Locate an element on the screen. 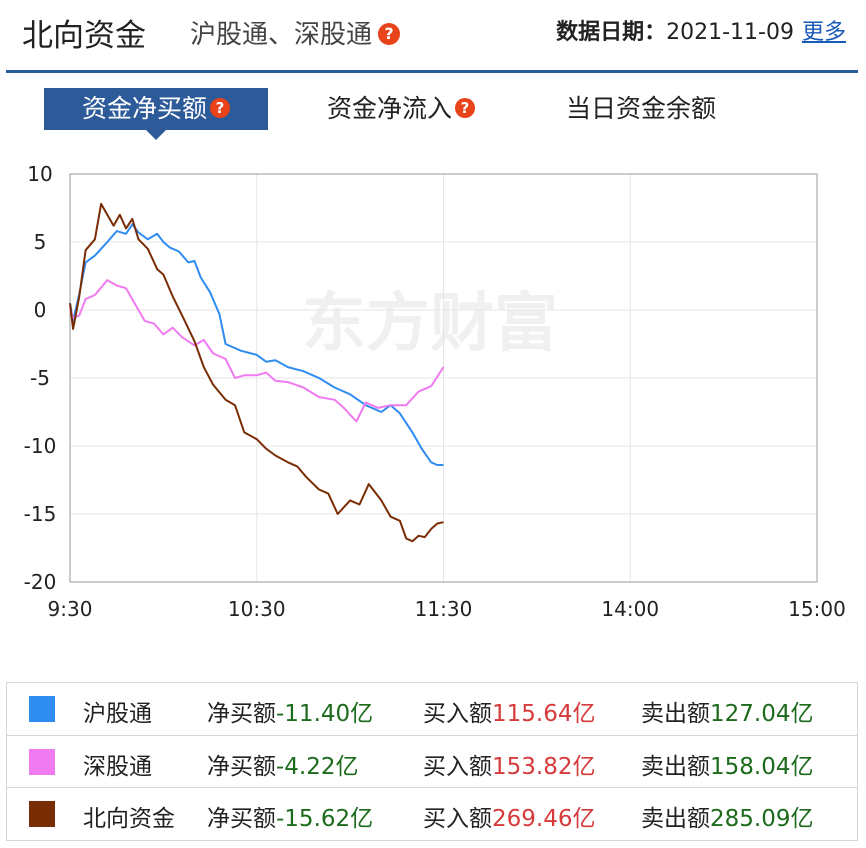 This screenshot has height=848, width=866. summary-row-sh: 沪股通 净买额-11.40亿 买入额115.64亿 卖出额127.04亿 is located at coordinates (432, 709).